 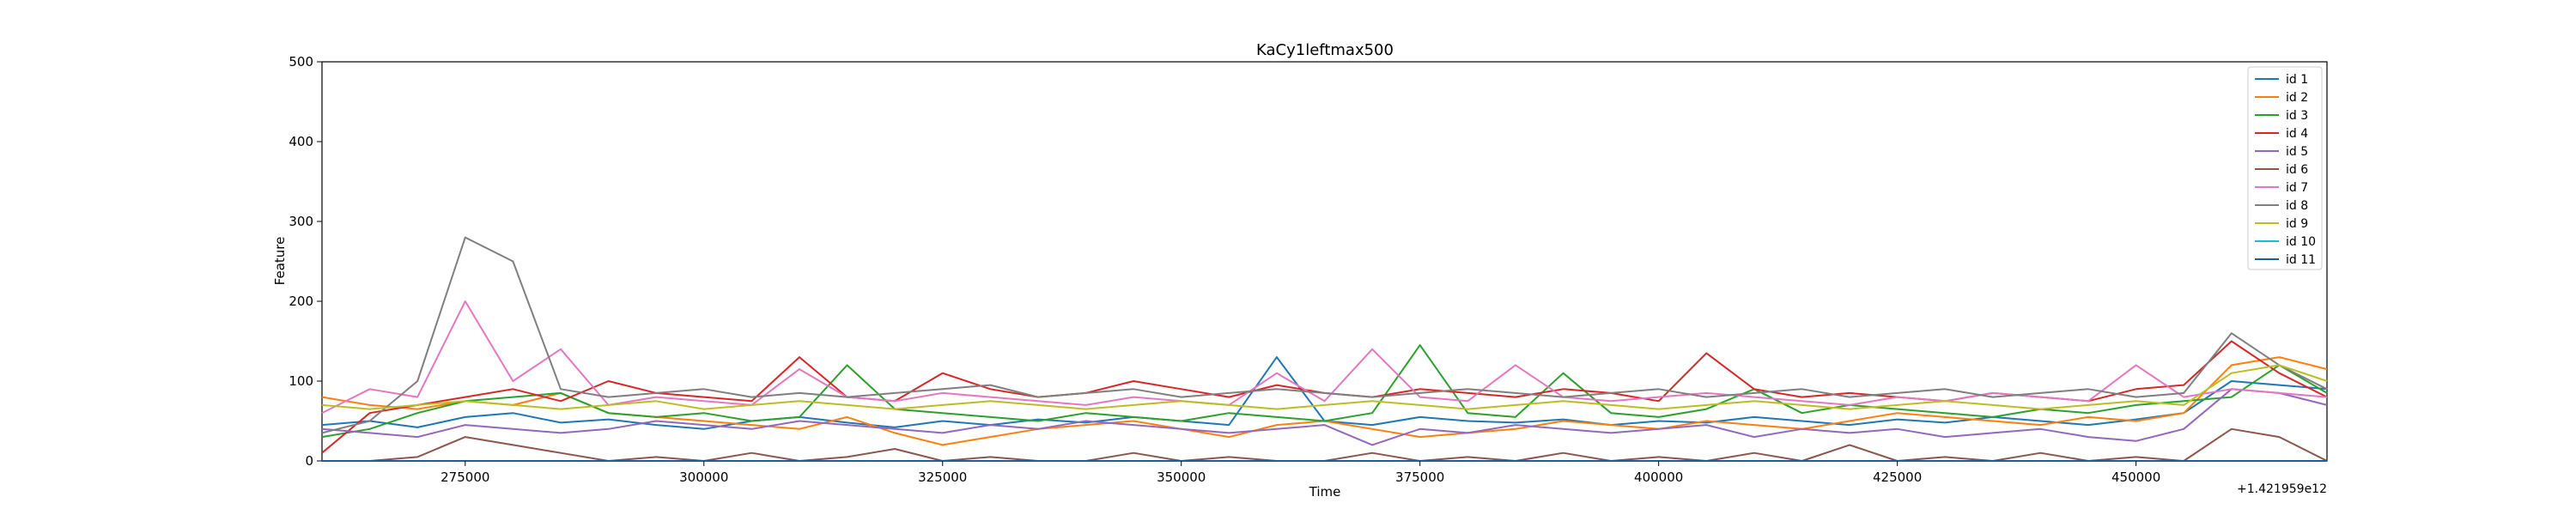 What do you see at coordinates (2297, 98) in the screenshot?
I see `legend-label-2: id 2` at bounding box center [2297, 98].